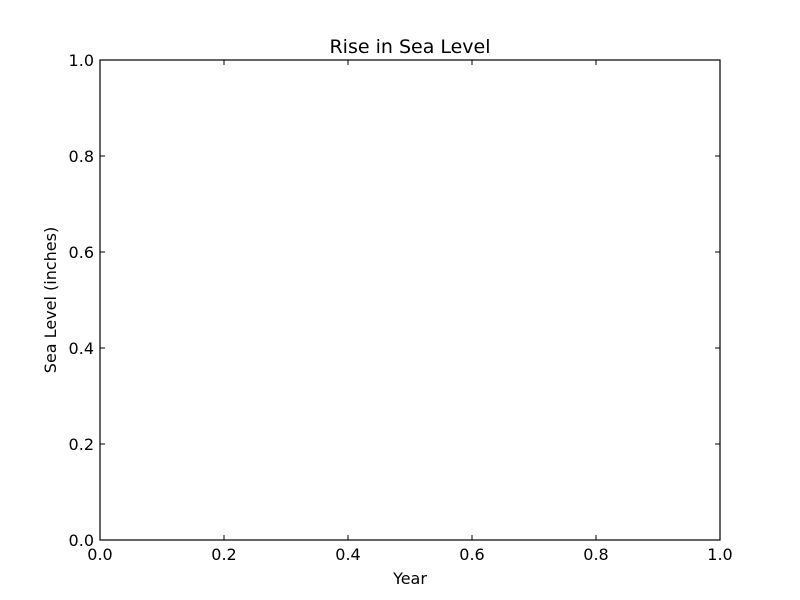 The image size is (800, 600). I want to click on x-tick-label: 0.6, so click(471, 554).